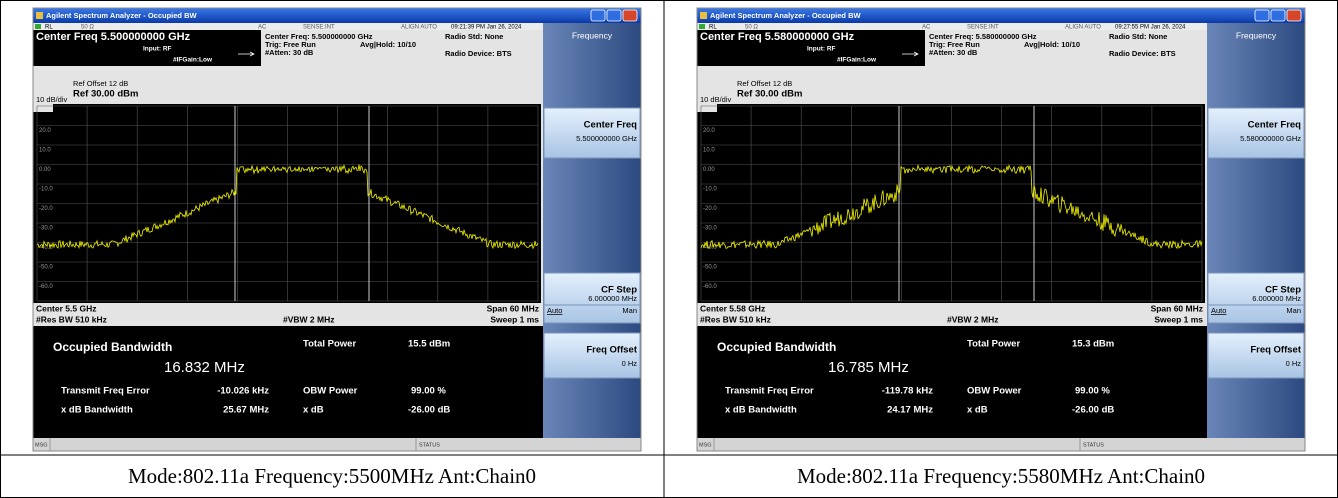 The height and width of the screenshot is (498, 1338). Describe the element at coordinates (1270, 138) in the screenshot. I see `softkey-value: 5.580000000 GHz` at that location.